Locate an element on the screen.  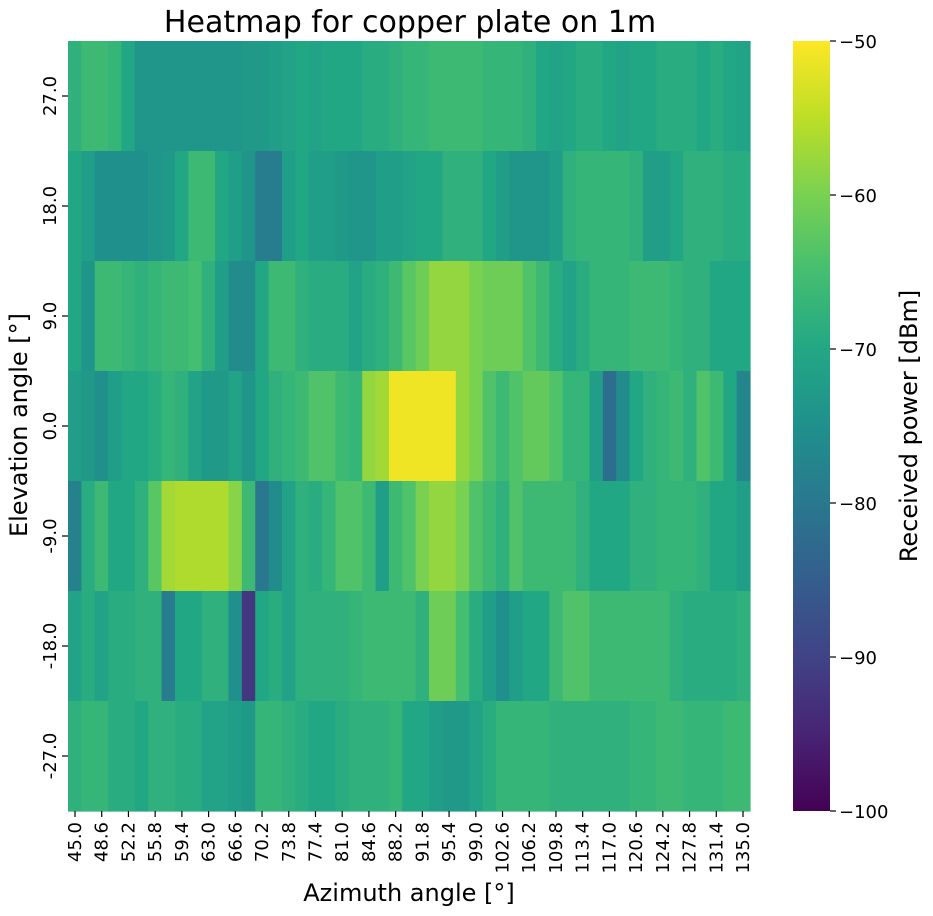
x-tick-label: 66.6 is located at coordinates (235, 842).